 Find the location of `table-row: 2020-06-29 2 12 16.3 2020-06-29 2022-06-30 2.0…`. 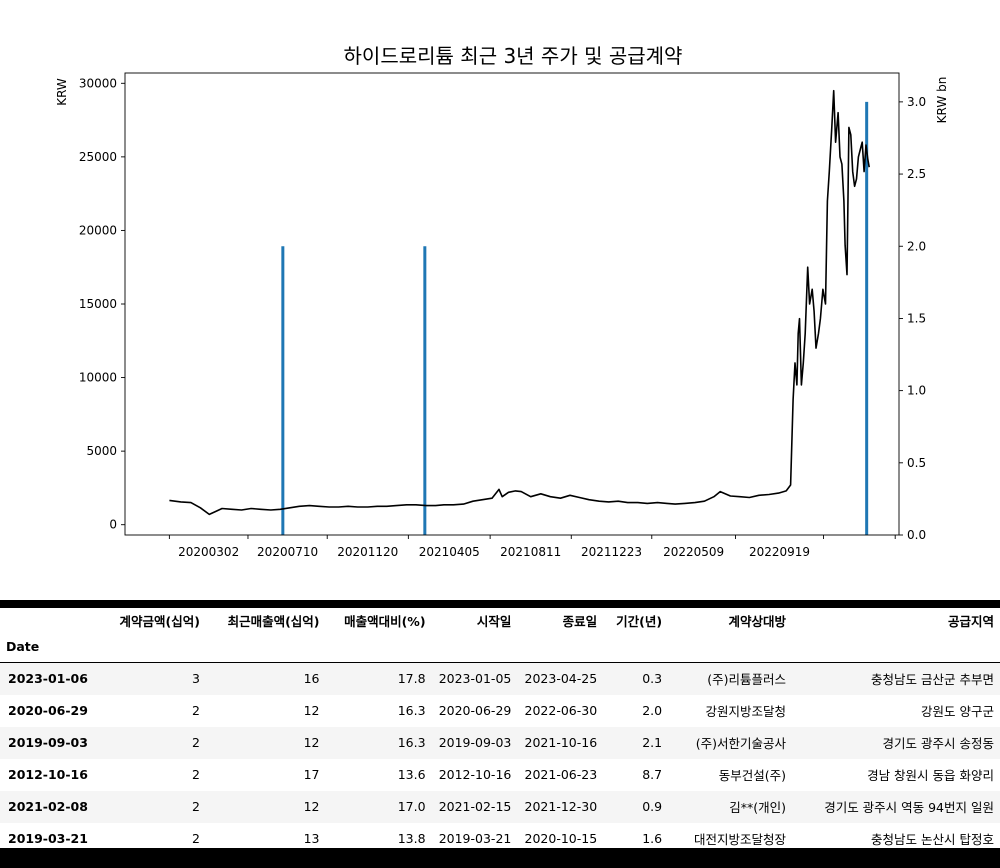

table-row: 2020-06-29 2 12 16.3 2020-06-29 2022-06-30 2.0… is located at coordinates (500, 710).